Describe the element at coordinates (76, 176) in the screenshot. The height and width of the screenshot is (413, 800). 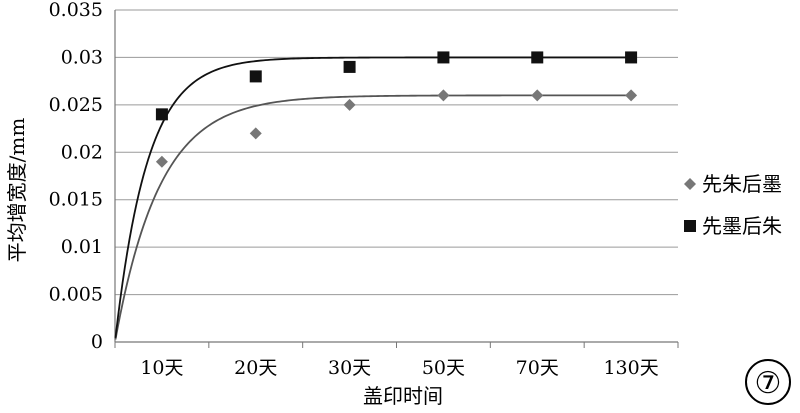
I see `y-tick-labels: 0 0.005 0.01 0.015 0.02 0.025 0.03 0.035` at that location.